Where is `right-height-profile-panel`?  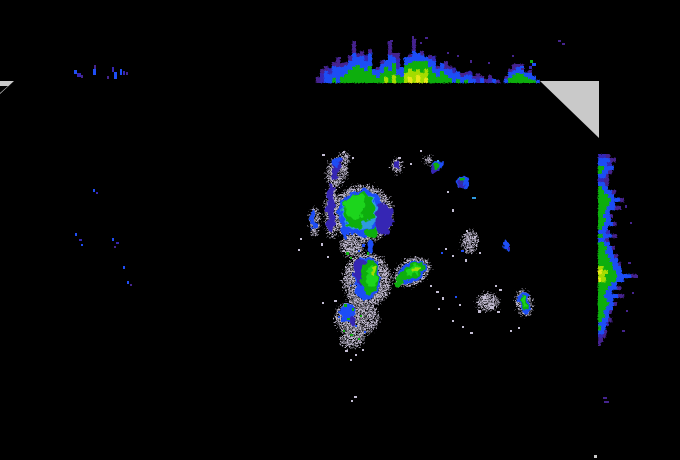 right-height-profile-panel is located at coordinates (617, 250).